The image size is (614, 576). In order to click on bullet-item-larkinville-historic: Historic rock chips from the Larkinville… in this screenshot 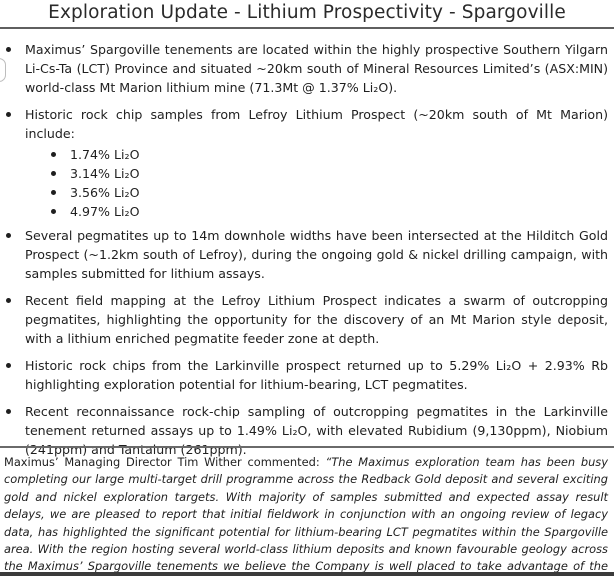, I will do `click(306, 375)`.